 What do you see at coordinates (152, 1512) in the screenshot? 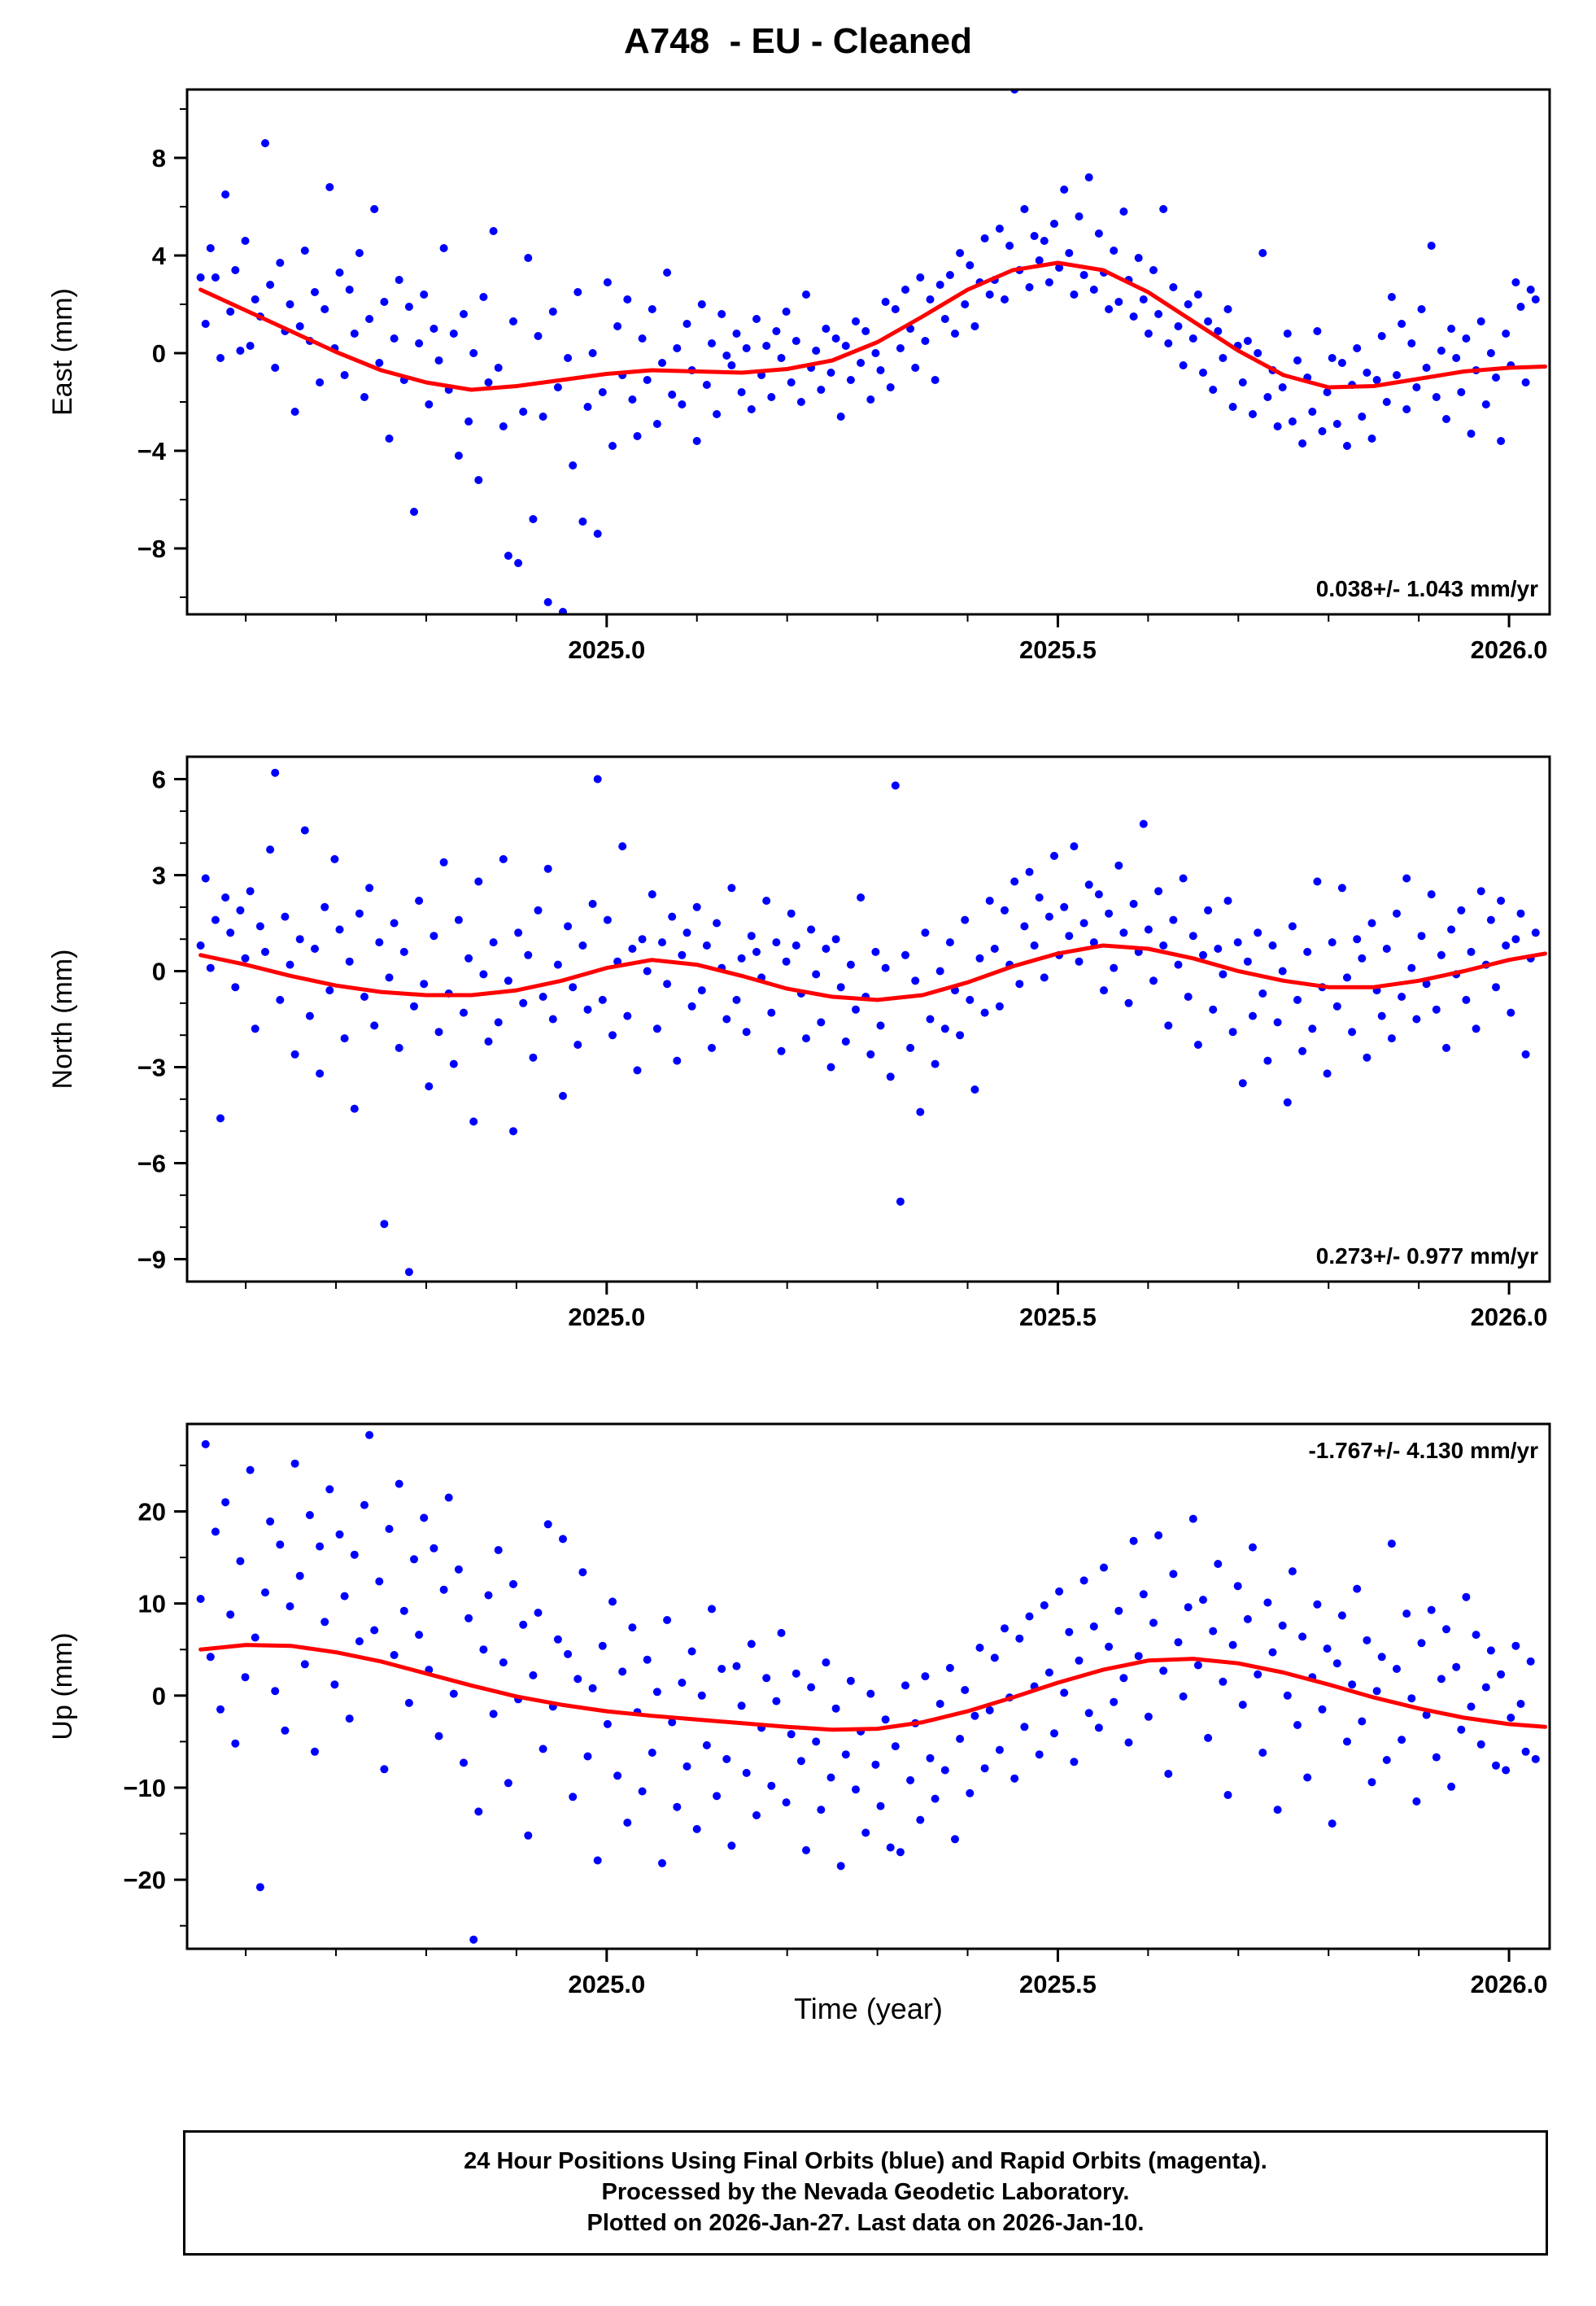
I see `svg-text: 20` at bounding box center [152, 1512].